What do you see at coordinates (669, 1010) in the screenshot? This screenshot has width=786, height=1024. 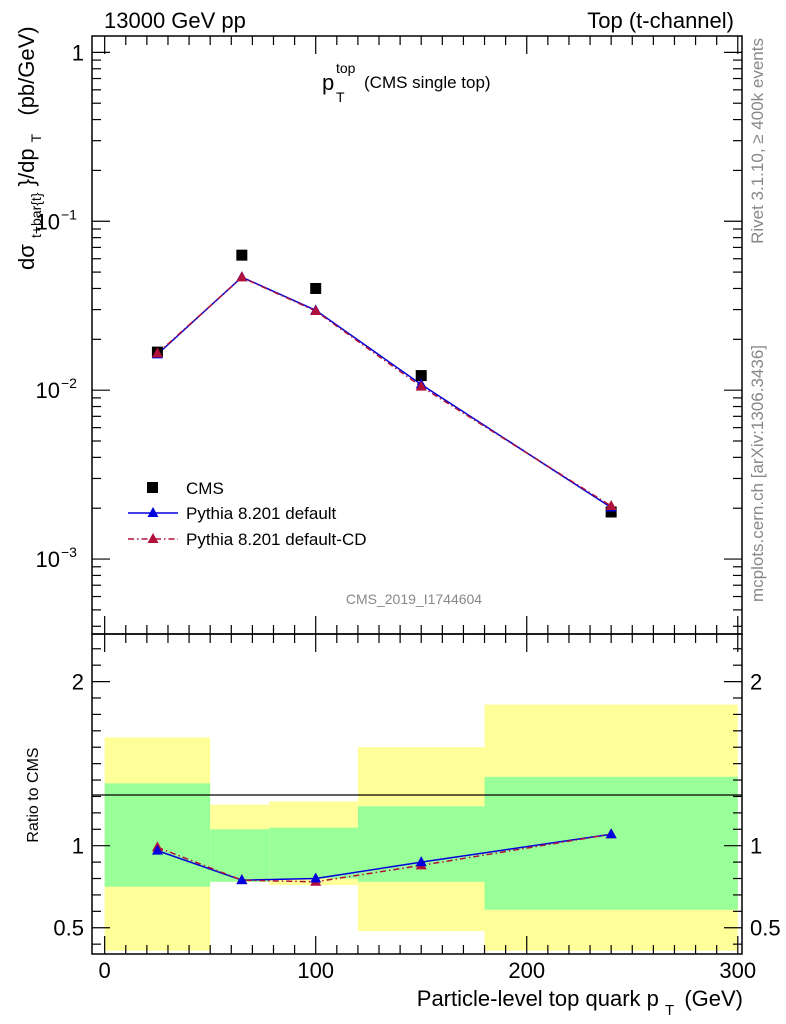 I see `xlabel-sub: T` at bounding box center [669, 1010].